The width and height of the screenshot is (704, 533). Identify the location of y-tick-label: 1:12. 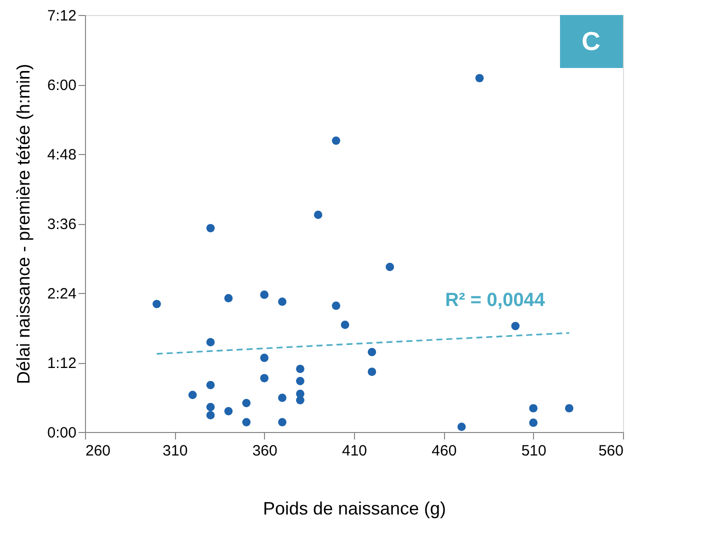
(61, 363).